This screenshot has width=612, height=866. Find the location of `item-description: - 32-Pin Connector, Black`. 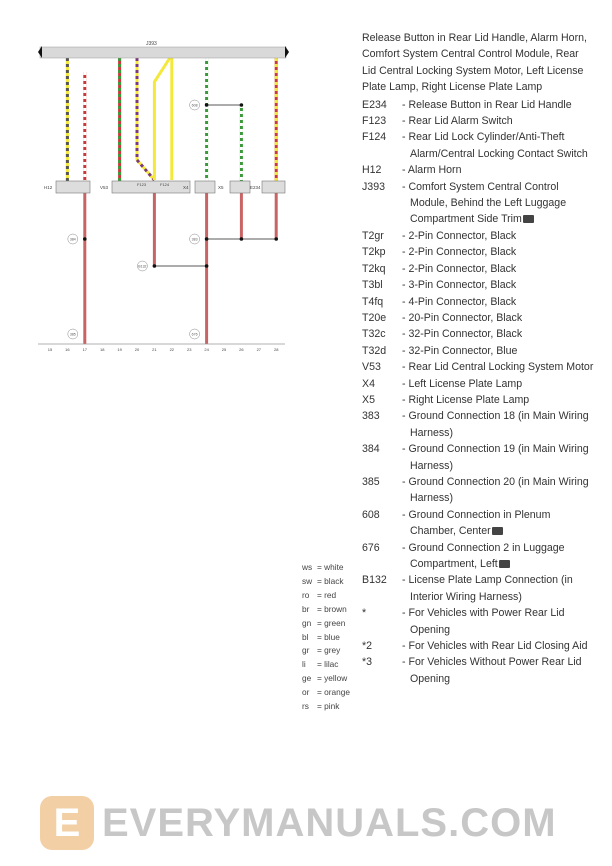

item-description: - 32-Pin Connector, Black is located at coordinates (462, 334).